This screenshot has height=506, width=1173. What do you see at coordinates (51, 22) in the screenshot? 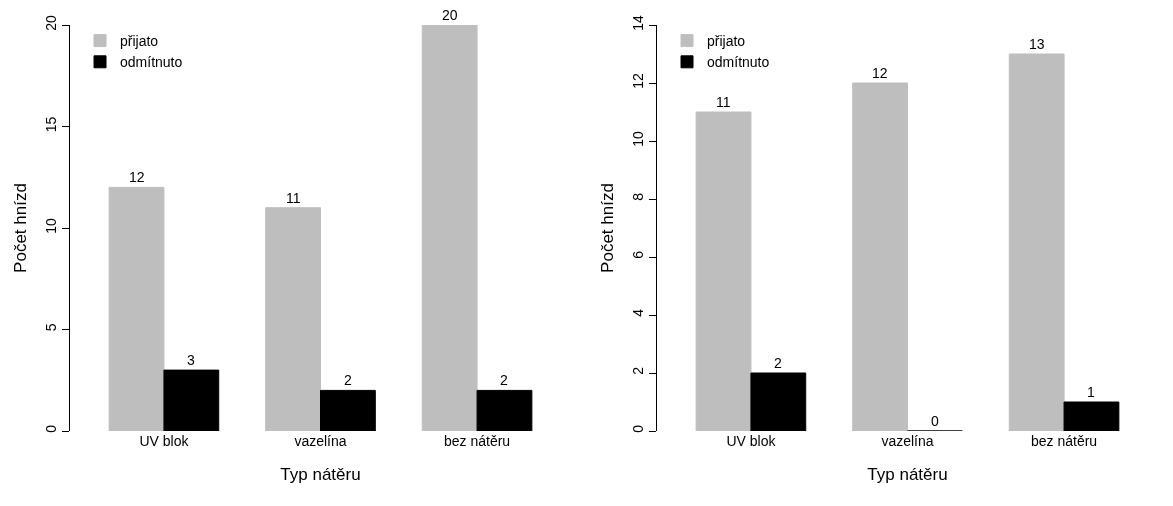
I see `y-tick-label: 20` at bounding box center [51, 22].